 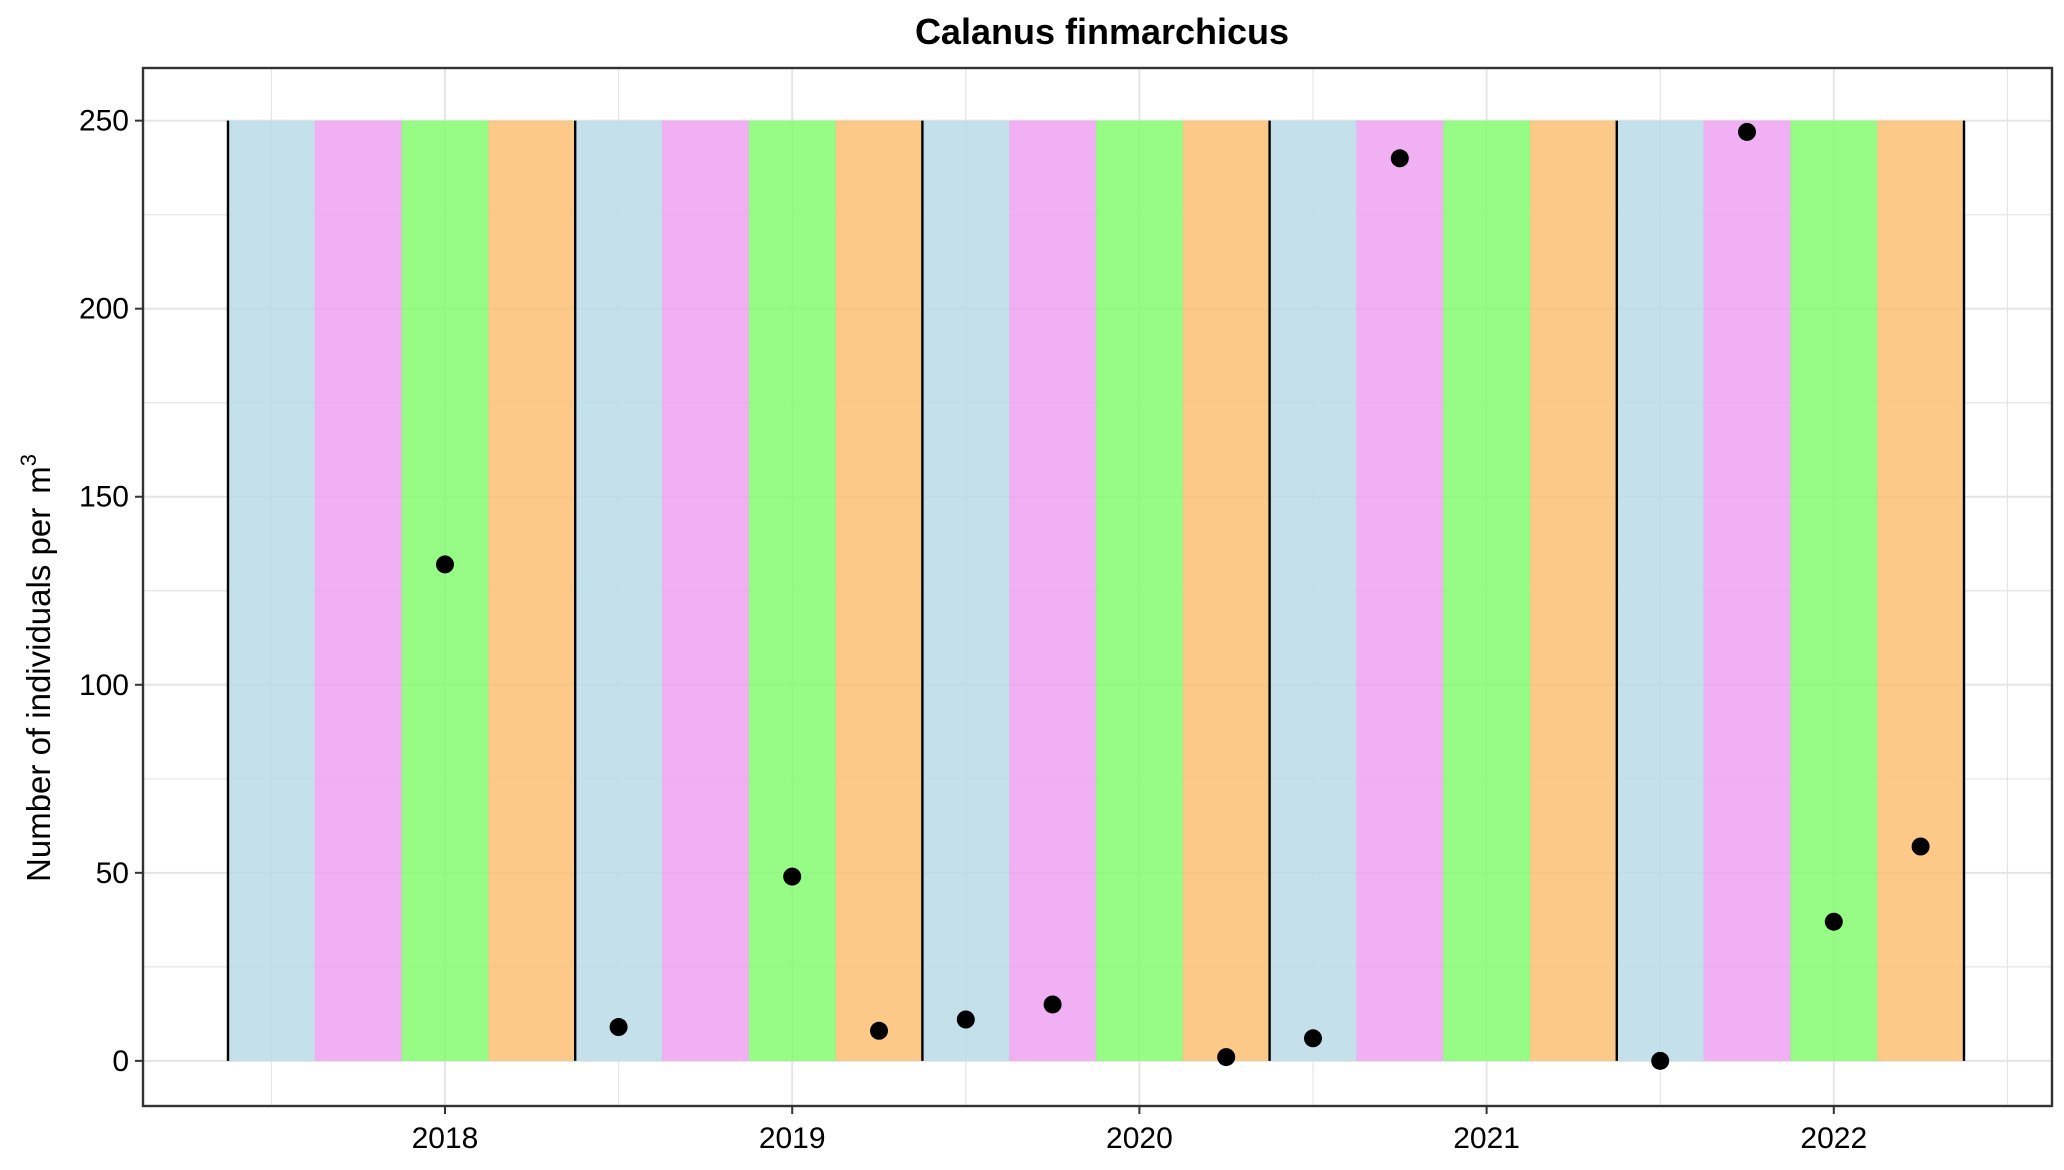 I want to click on y-tick-label: 200, so click(x=104, y=309).